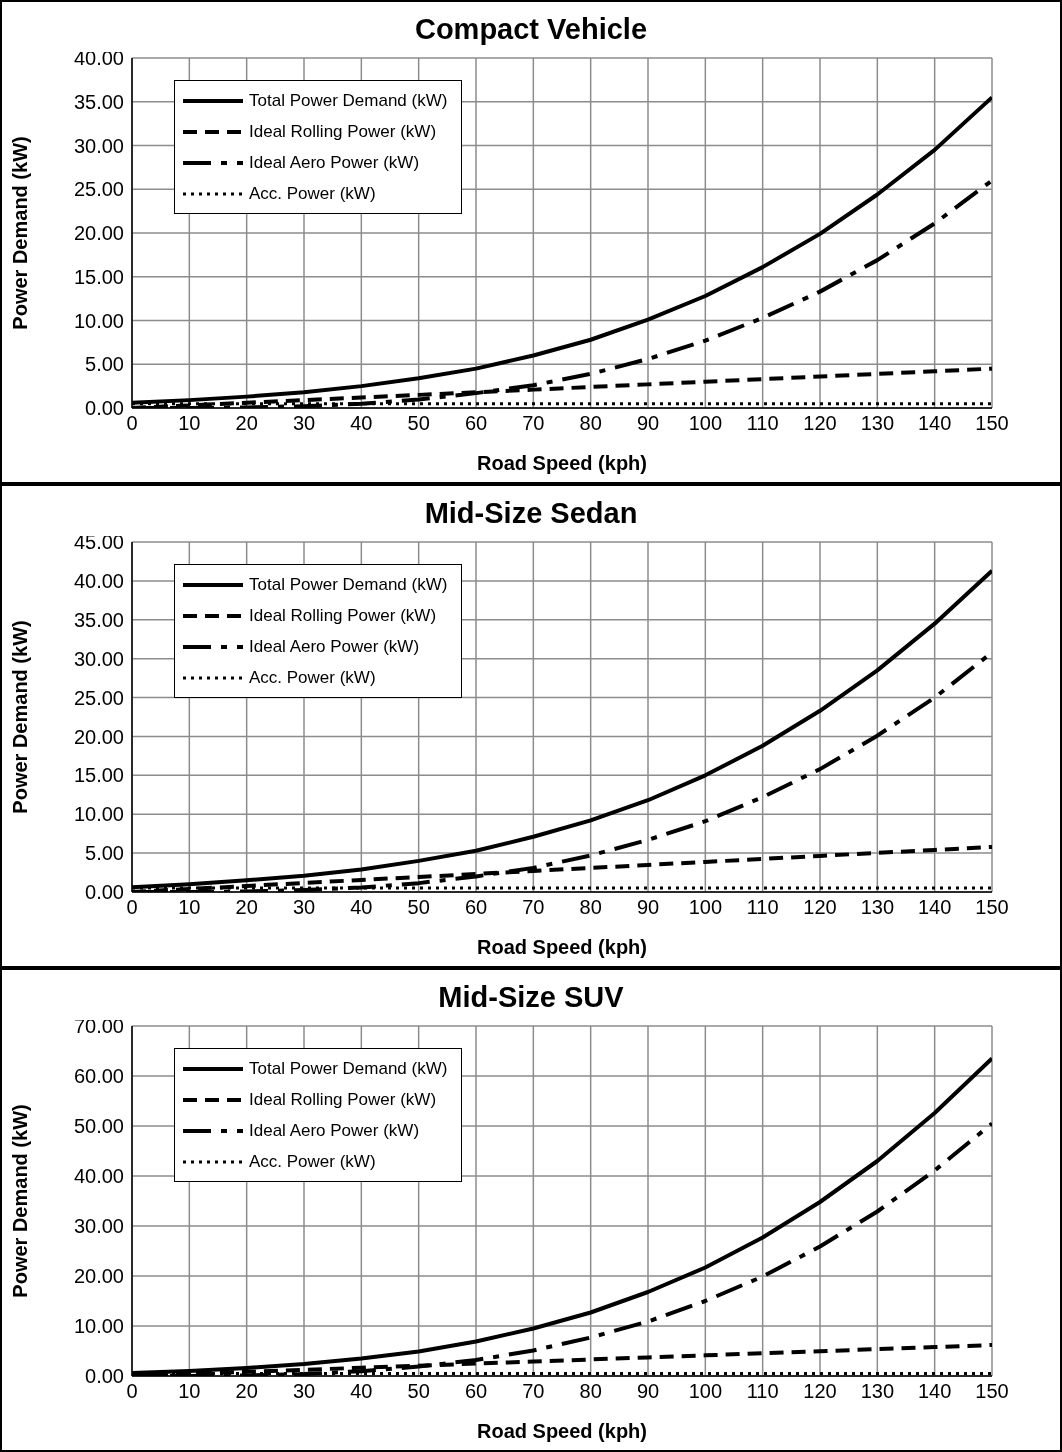  What do you see at coordinates (98, 1076) in the screenshot?
I see `y-tick-label: 60.00` at bounding box center [98, 1076].